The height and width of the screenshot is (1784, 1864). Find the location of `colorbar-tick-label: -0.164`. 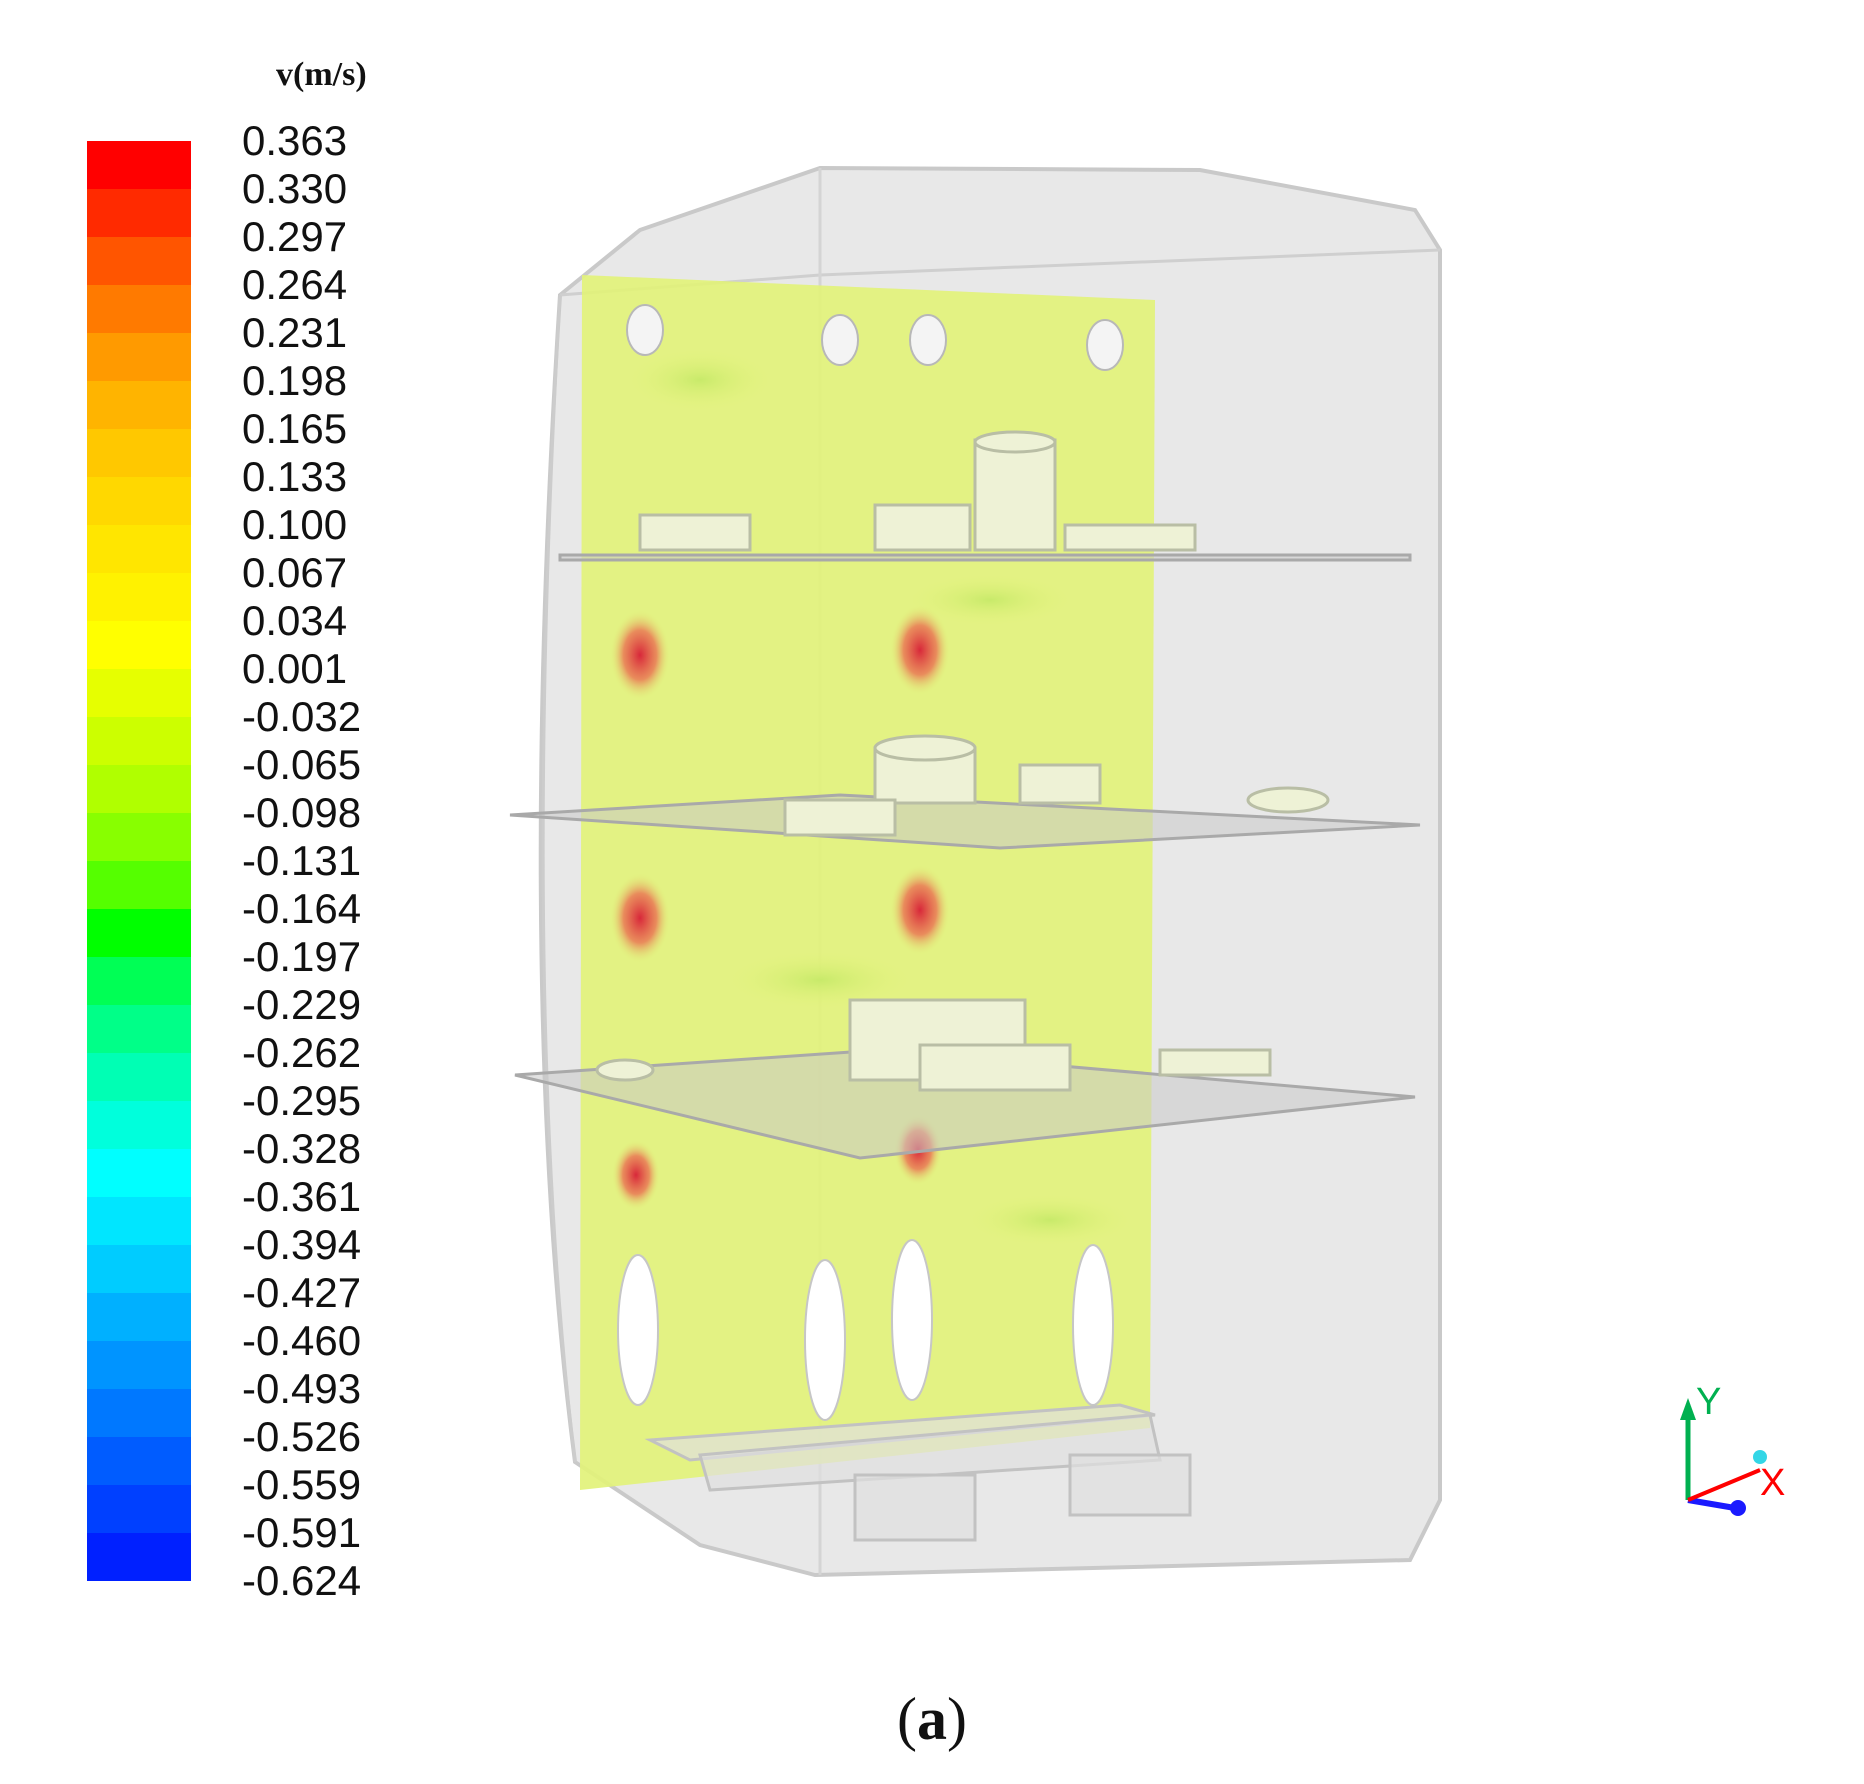

colorbar-tick-label: -0.164 is located at coordinates (302, 908).